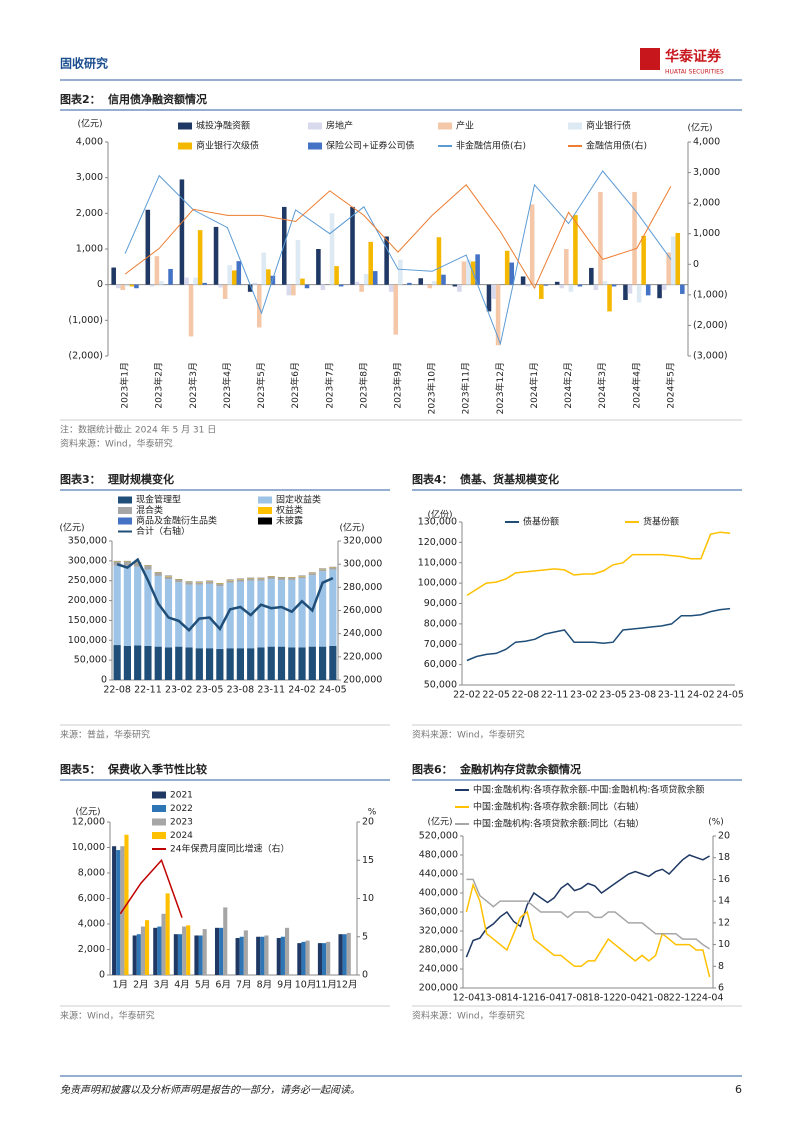 The width and height of the screenshot is (802, 1133). I want to click on legend-label: 2022, so click(181, 809).